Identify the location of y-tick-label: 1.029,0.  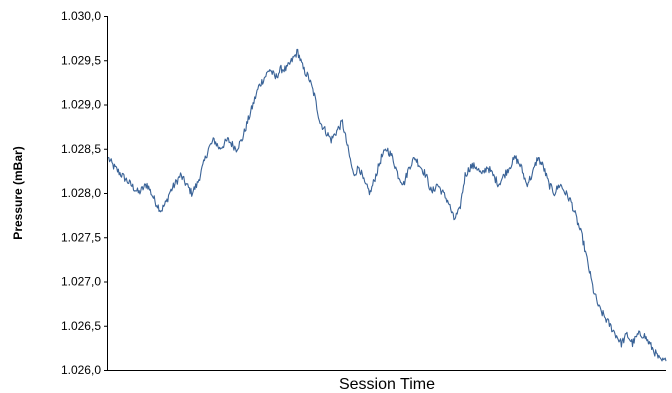
(81, 105).